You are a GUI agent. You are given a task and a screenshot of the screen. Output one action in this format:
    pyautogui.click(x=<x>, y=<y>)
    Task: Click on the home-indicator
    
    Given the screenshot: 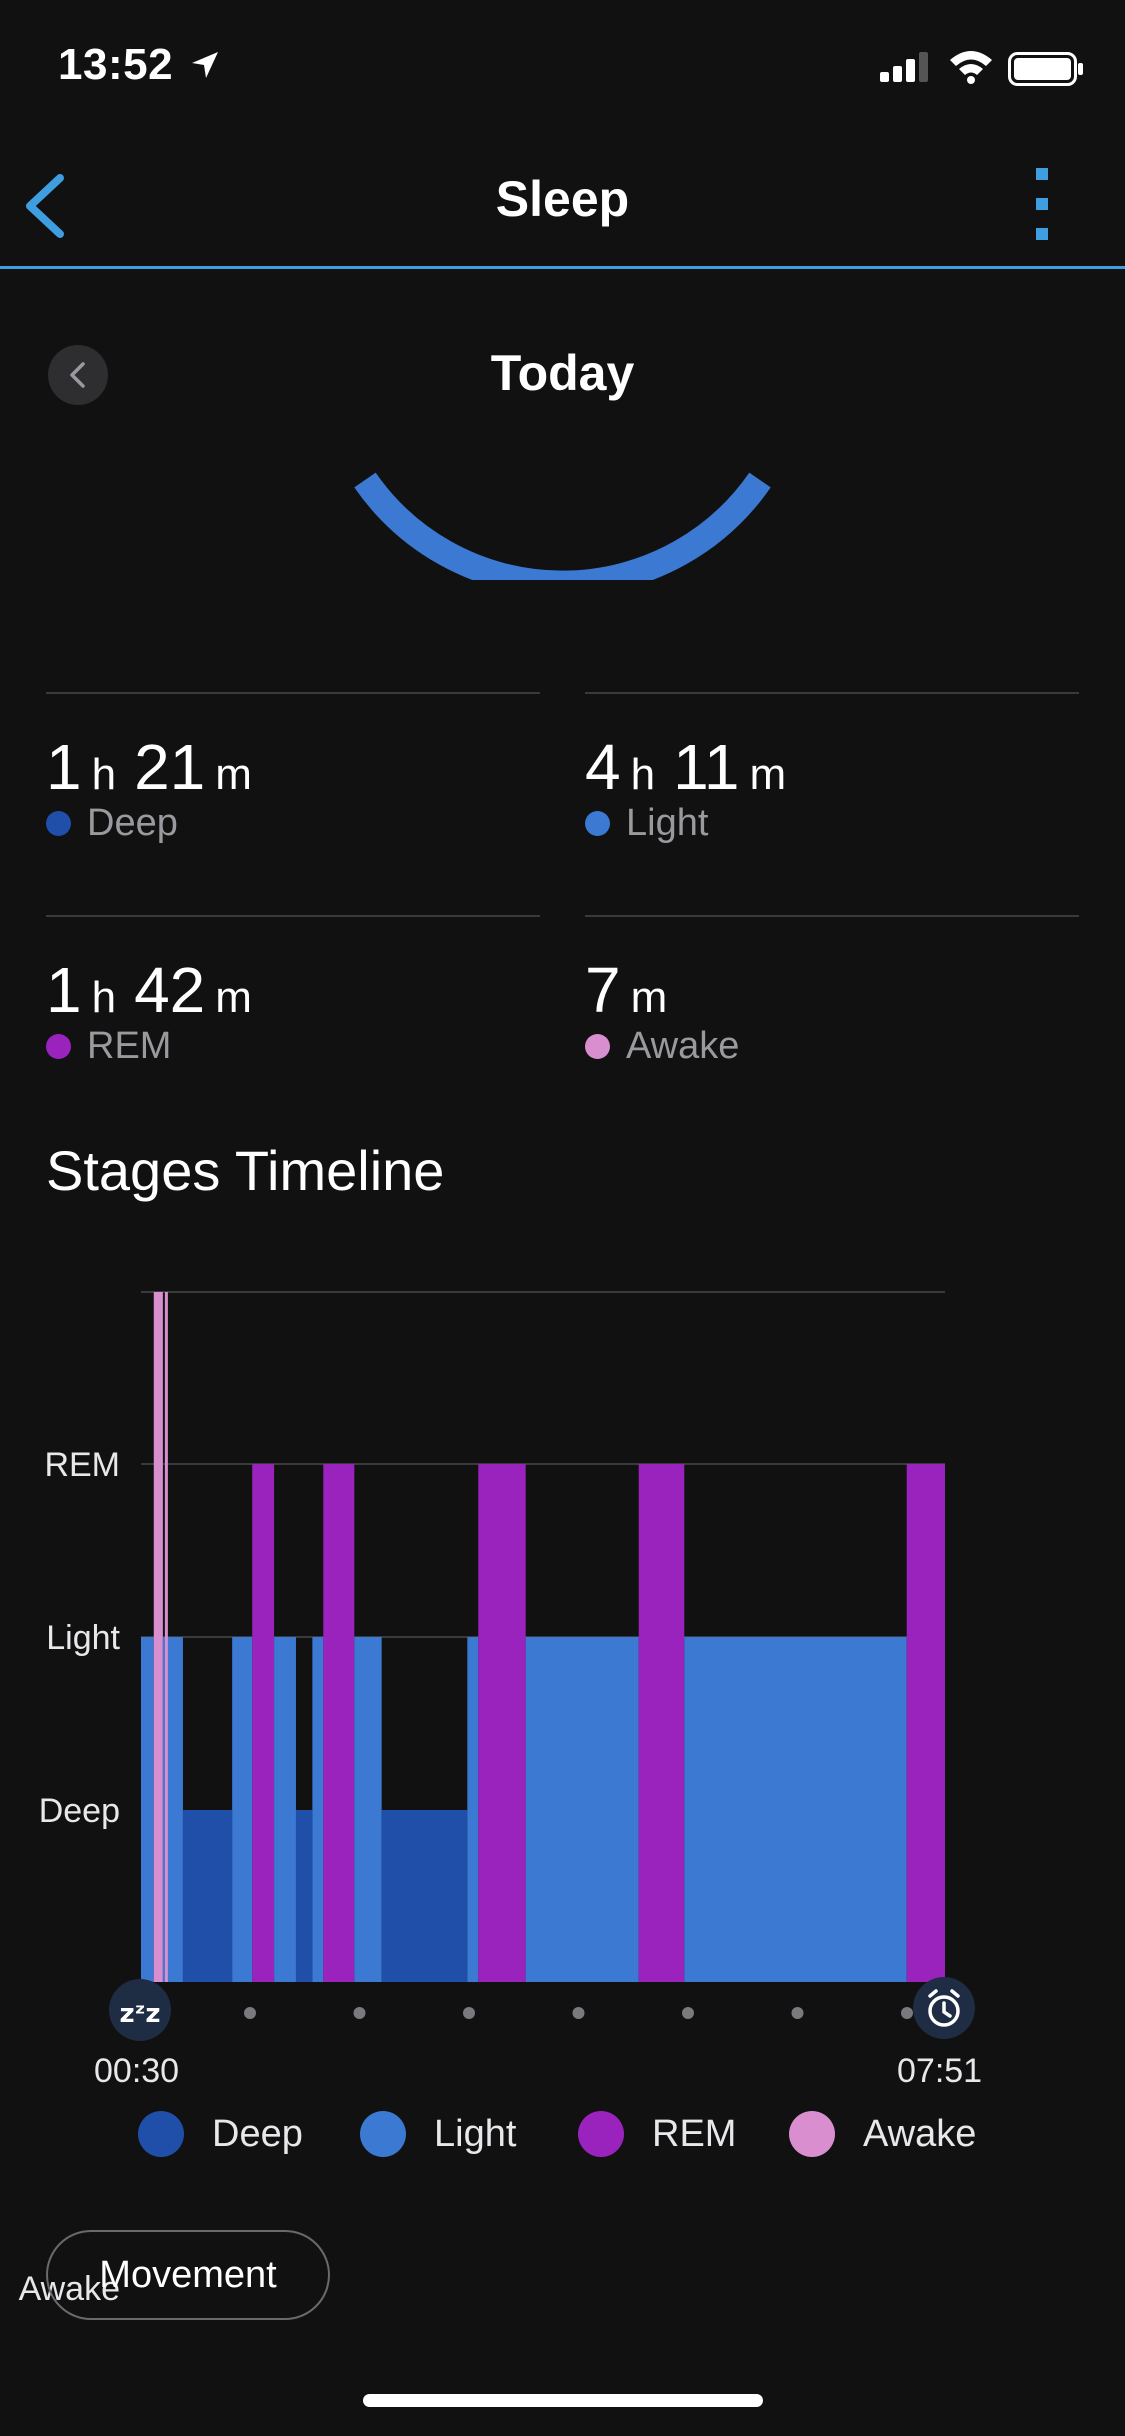 What is the action you would take?
    pyautogui.click(x=563, y=2400)
    